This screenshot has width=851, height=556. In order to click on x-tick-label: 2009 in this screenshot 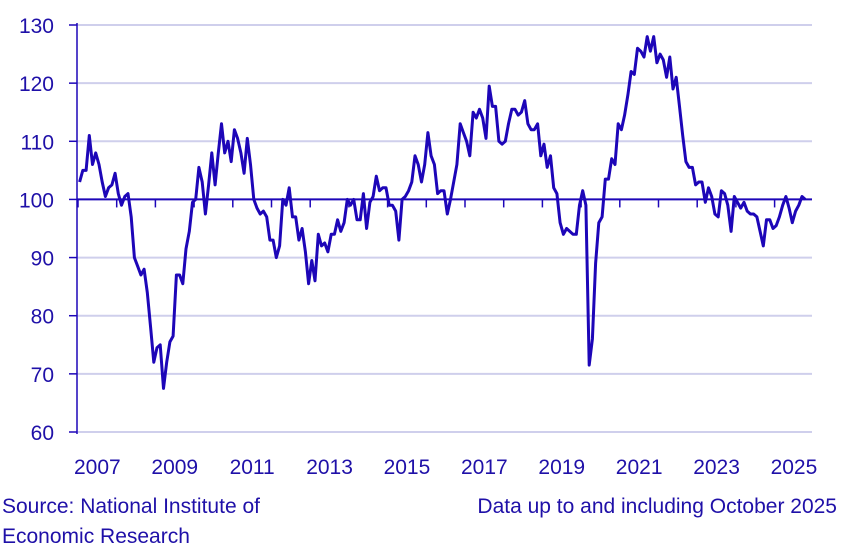, I will do `click(174, 467)`.